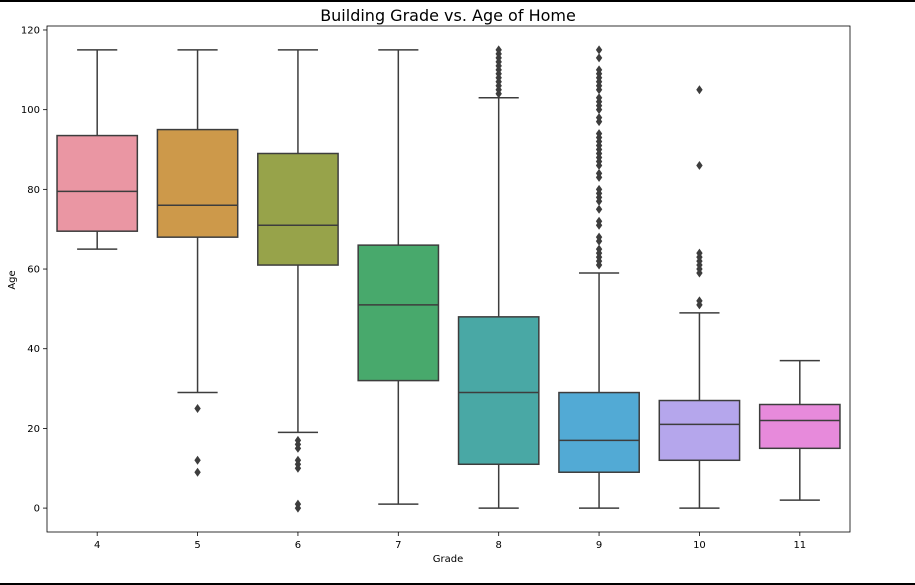  Describe the element at coordinates (30, 110) in the screenshot. I see `y-tick-label: 100` at that location.